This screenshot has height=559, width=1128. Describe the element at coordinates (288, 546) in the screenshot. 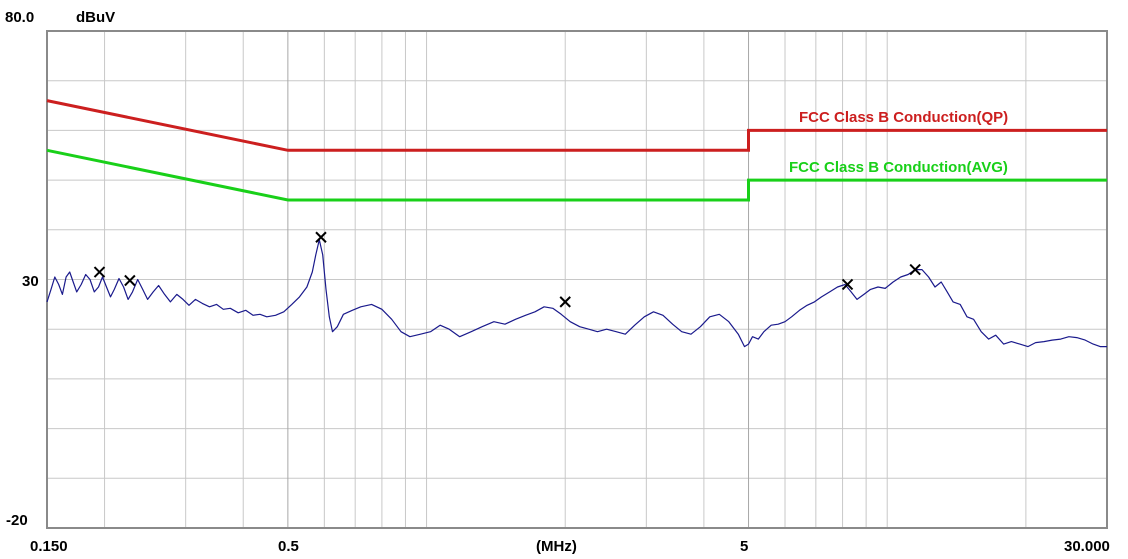

I see `x-tick-label-0.5: 0.5` at that location.